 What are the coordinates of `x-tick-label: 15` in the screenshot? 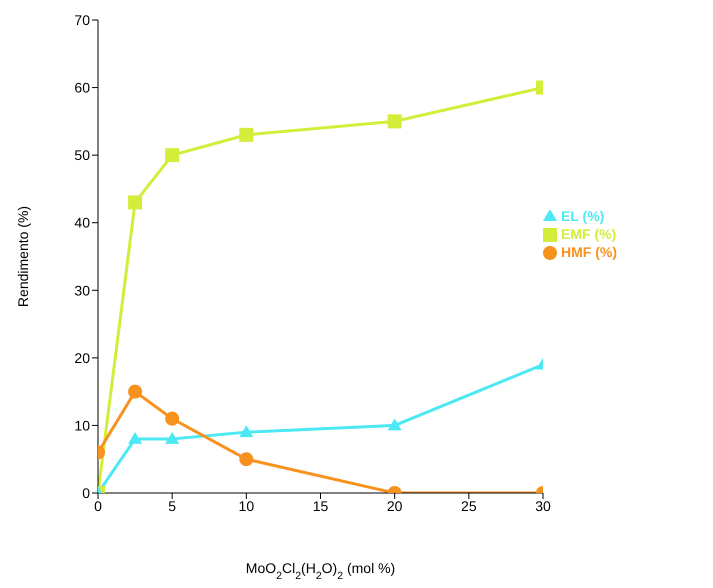 It's located at (320, 506).